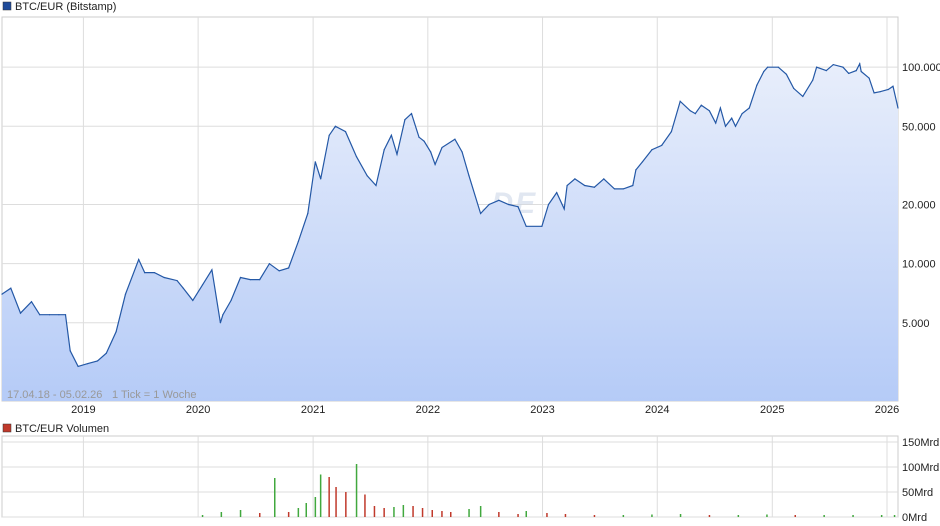 The image size is (940, 526). What do you see at coordinates (65, 7) in the screenshot?
I see `price-legend-label: BTC/EUR (Bitstamp)` at bounding box center [65, 7].